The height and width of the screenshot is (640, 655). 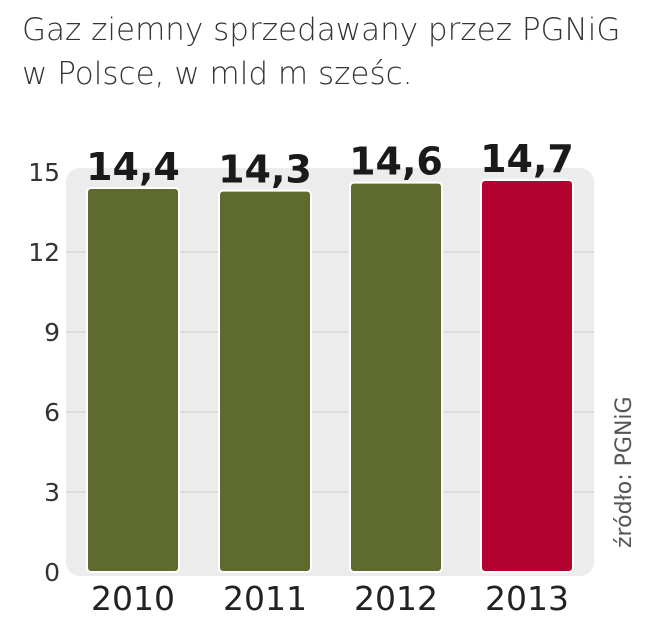 What do you see at coordinates (44, 252) in the screenshot?
I see `y-tick-label: 12` at bounding box center [44, 252].